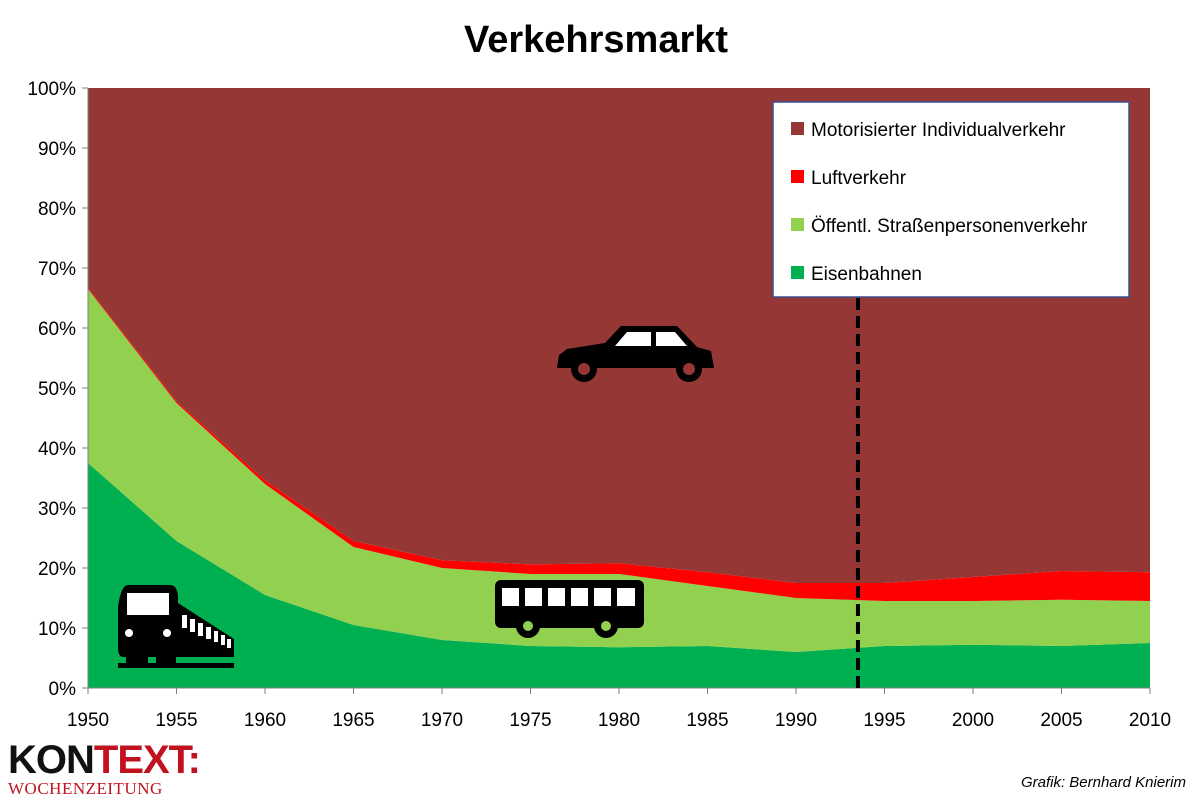 This screenshot has height=800, width=1200. Describe the element at coordinates (176, 720) in the screenshot. I see `x-tick-label: 1955` at that location.